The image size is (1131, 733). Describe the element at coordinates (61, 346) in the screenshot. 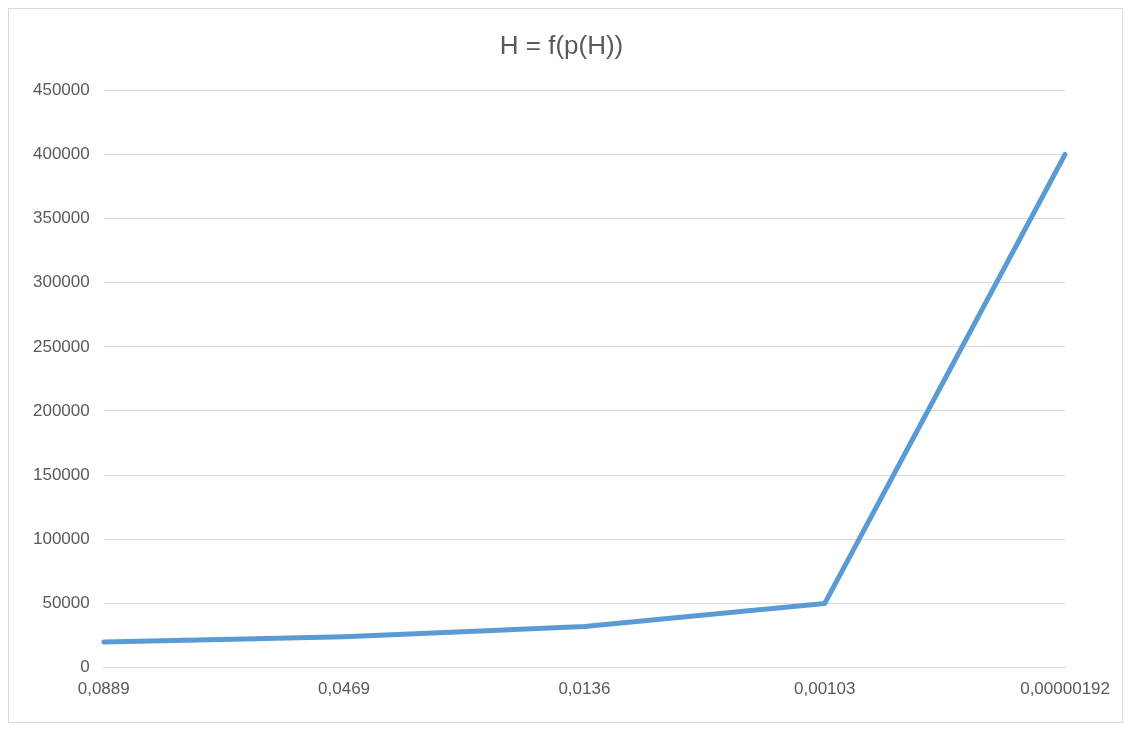

I see `y-tick-label: 250000` at that location.